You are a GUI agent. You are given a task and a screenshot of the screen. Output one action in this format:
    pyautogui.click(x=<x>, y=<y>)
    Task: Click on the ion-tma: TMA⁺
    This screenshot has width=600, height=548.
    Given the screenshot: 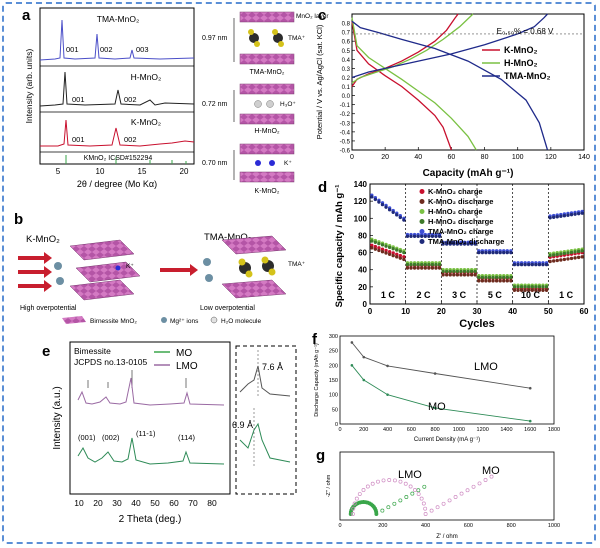 What is the action you would take?
    pyautogui.click(x=297, y=38)
    